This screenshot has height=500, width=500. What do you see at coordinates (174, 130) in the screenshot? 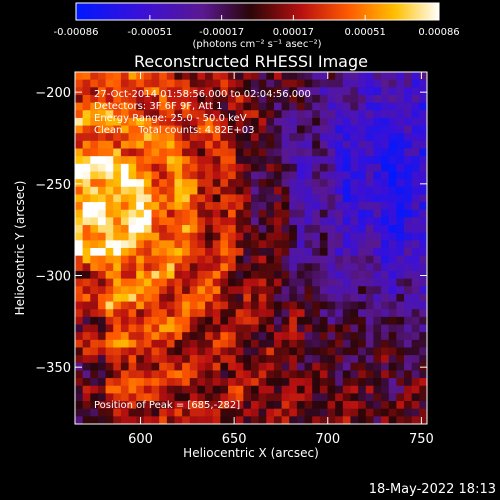
I see `annotation-method: Clean Total counts: 4.82E+03` at bounding box center [174, 130].